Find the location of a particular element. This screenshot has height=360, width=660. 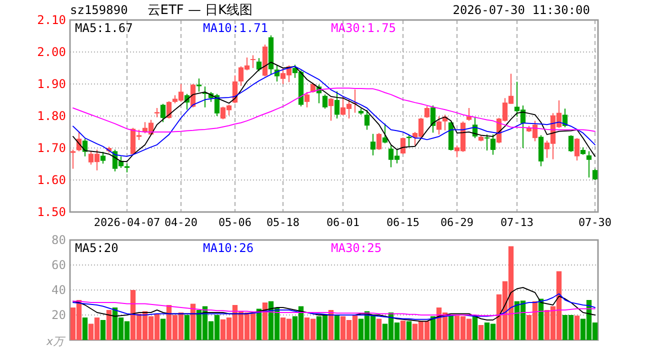

y-tick-label: 2.10 is located at coordinates (51, 20).